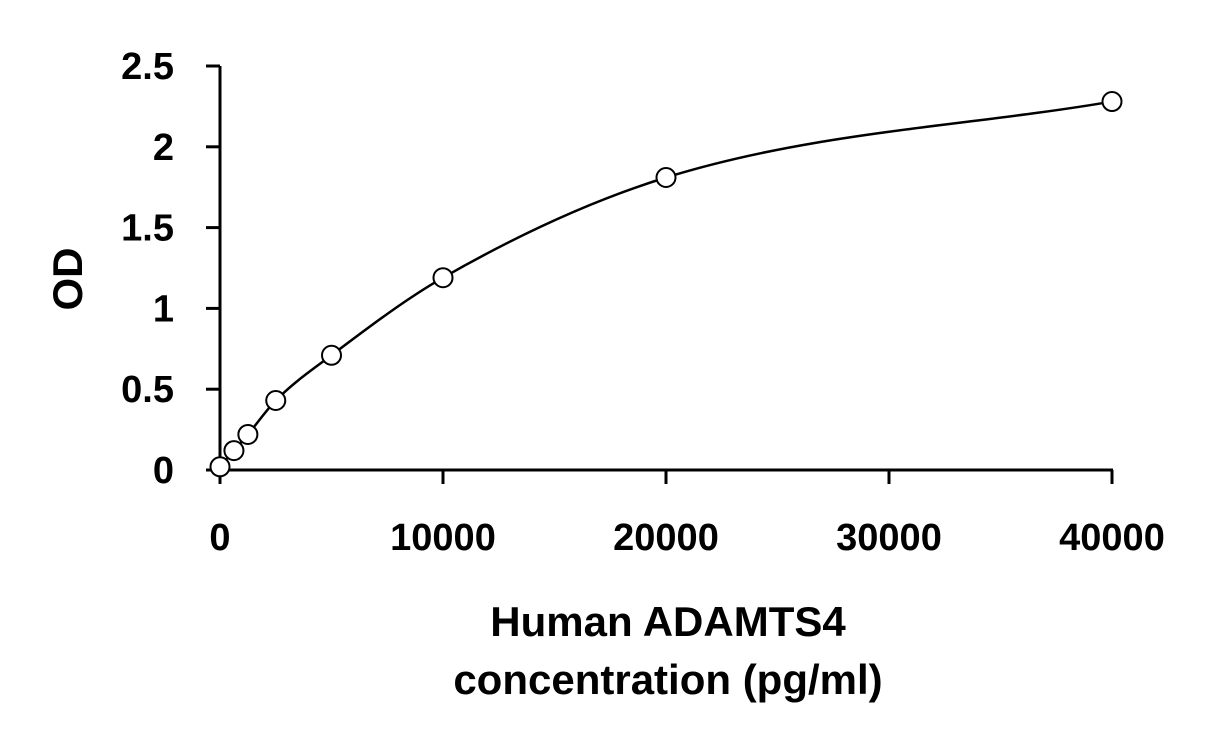 The height and width of the screenshot is (750, 1231). Describe the element at coordinates (163, 148) in the screenshot. I see `y-tick-label: 2` at that location.